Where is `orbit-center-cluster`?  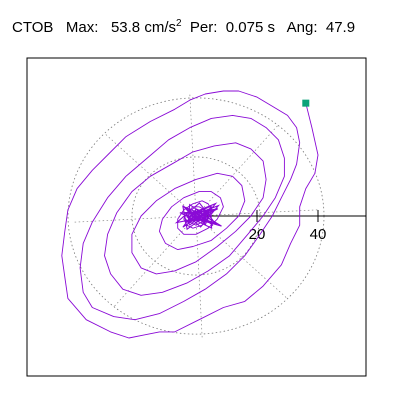 orbit-center-cluster is located at coordinates (198, 216).